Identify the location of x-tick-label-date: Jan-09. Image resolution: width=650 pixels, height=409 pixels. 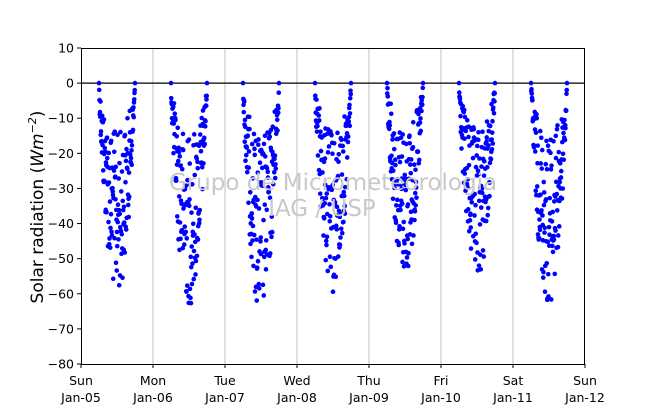
(368, 397).